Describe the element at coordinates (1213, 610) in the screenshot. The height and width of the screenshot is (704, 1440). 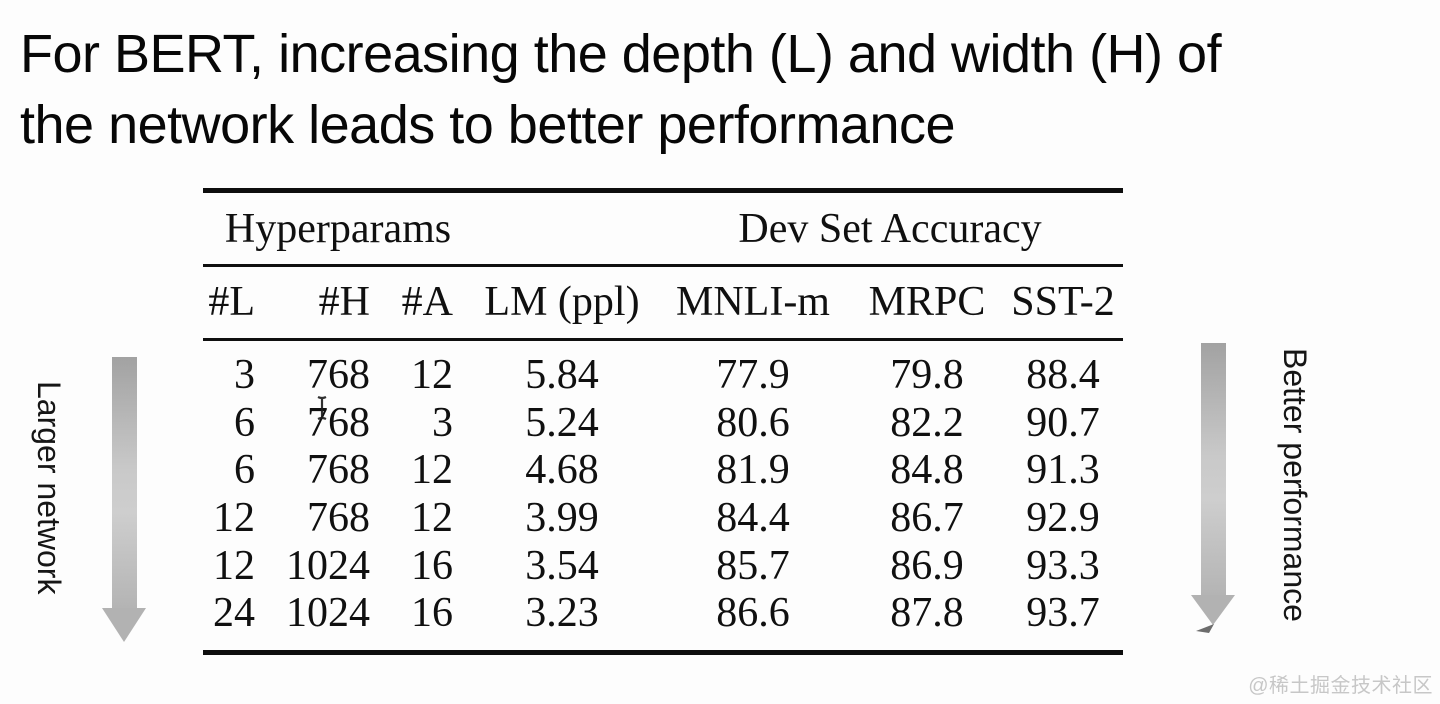
I see `better-performance-arrow-head` at that location.